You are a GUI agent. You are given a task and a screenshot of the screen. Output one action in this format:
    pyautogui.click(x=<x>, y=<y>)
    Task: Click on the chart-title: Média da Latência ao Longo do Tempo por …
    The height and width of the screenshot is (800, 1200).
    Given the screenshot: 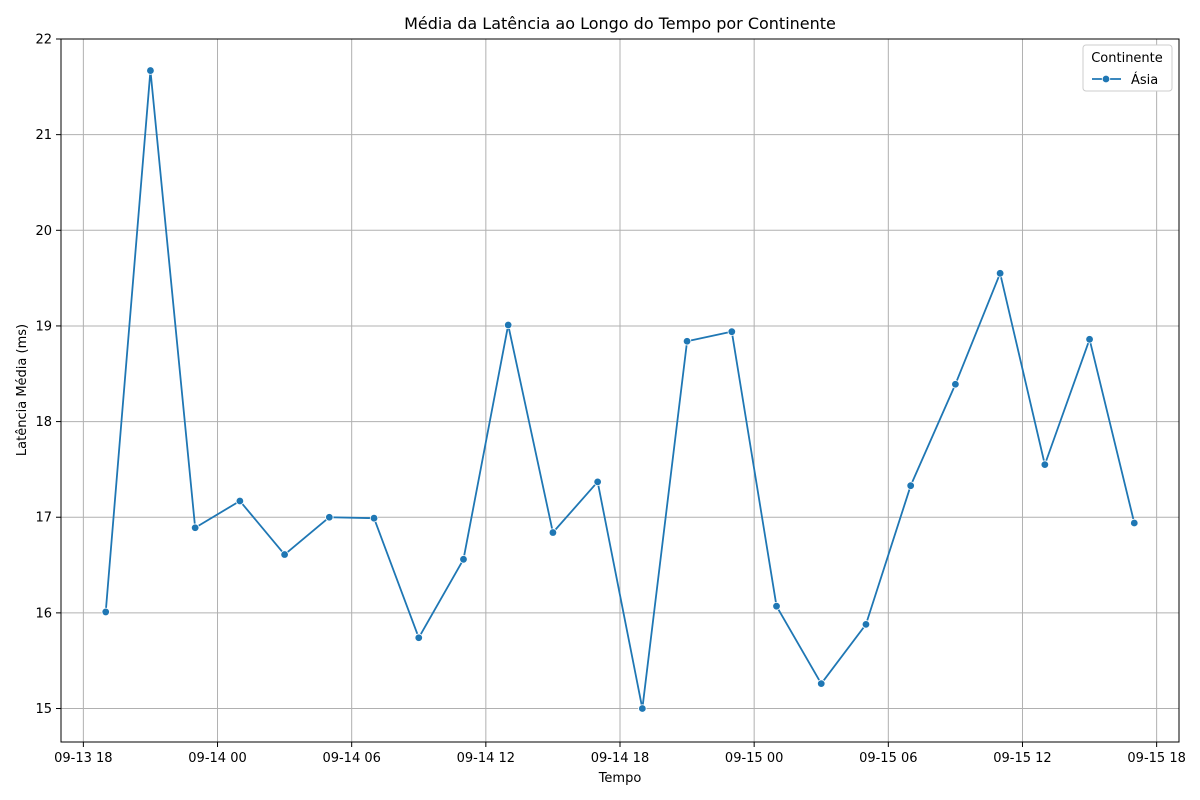 What is the action you would take?
    pyautogui.click(x=620, y=23)
    